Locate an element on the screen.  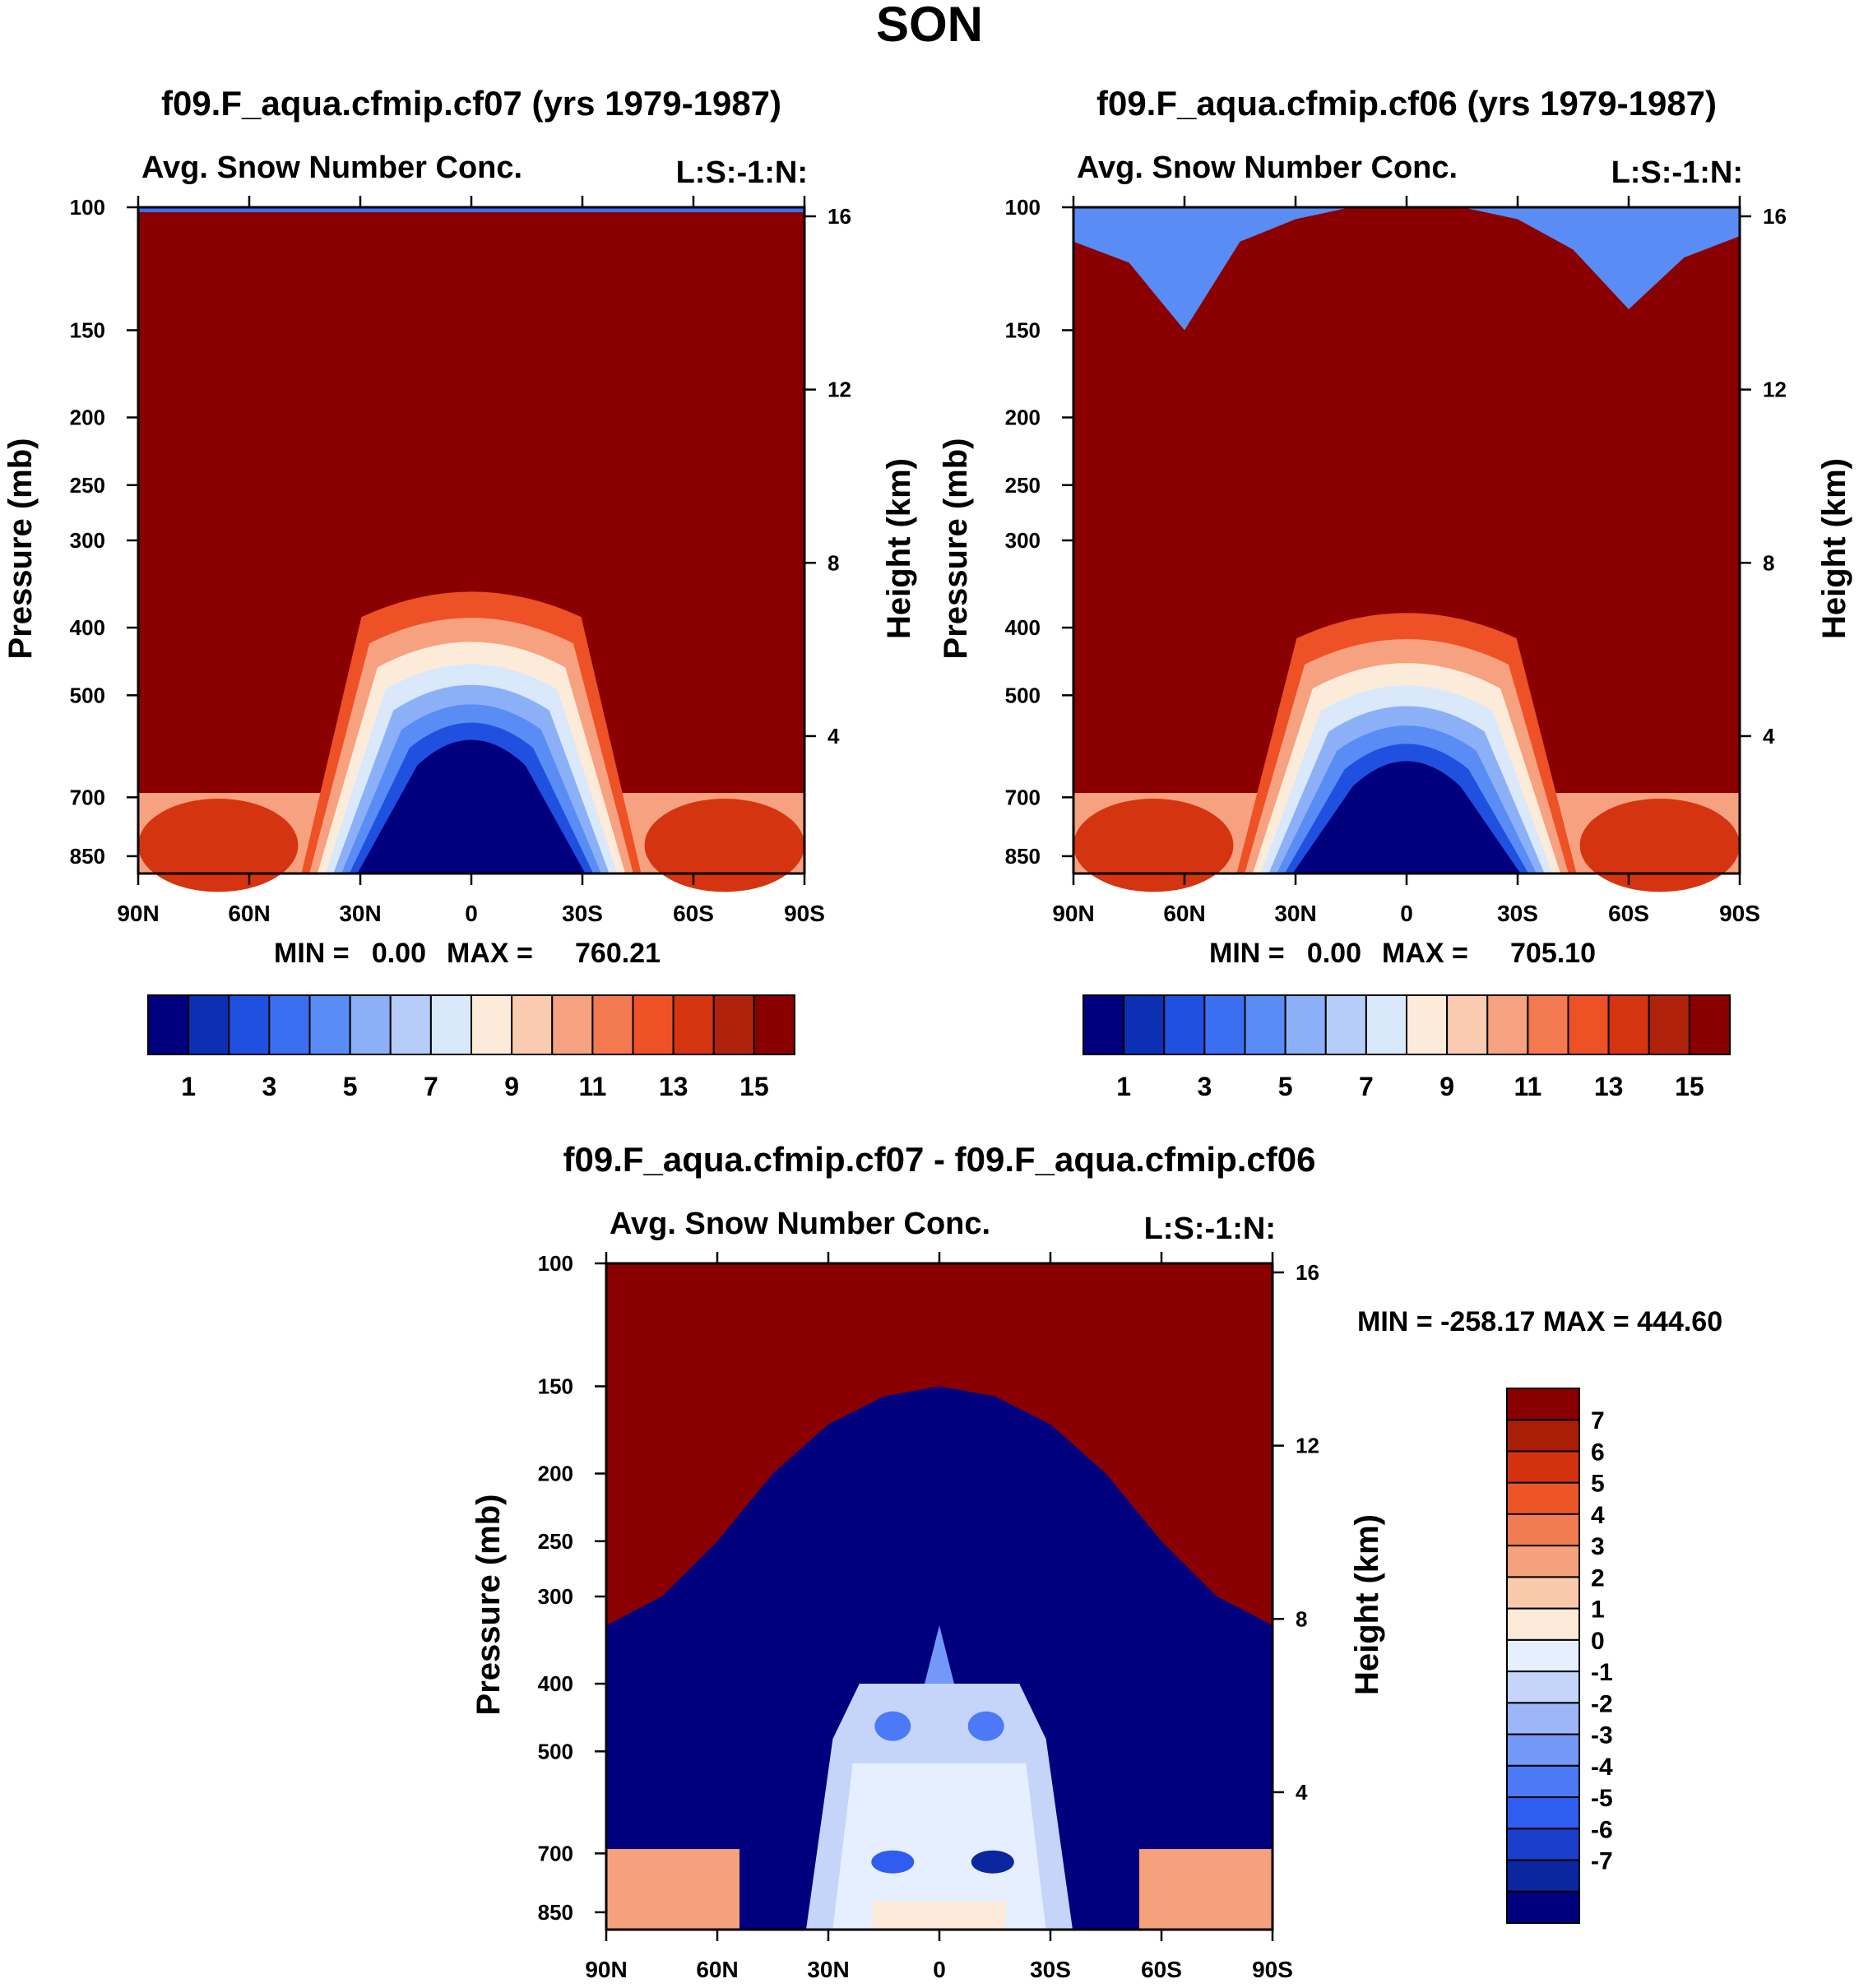
pressure-tick-label: 700 is located at coordinates (87, 797).